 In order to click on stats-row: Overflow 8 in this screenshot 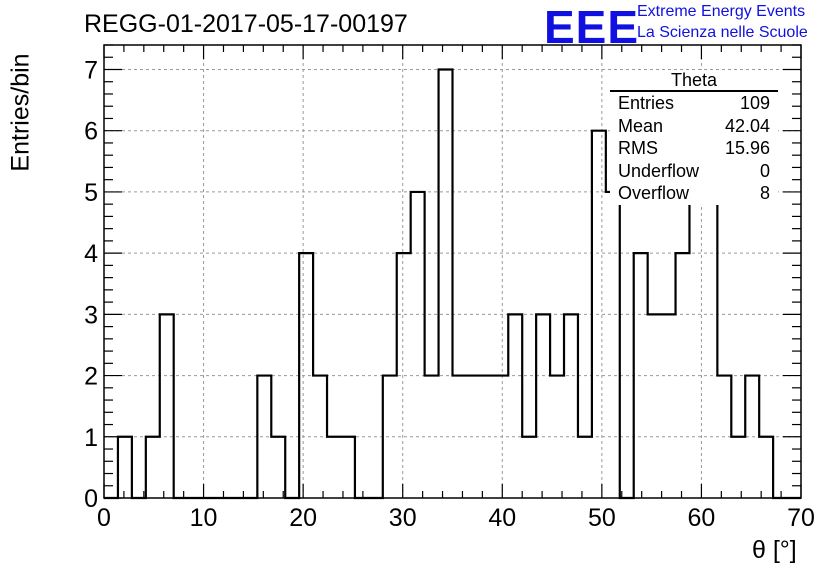, I will do `click(694, 193)`.